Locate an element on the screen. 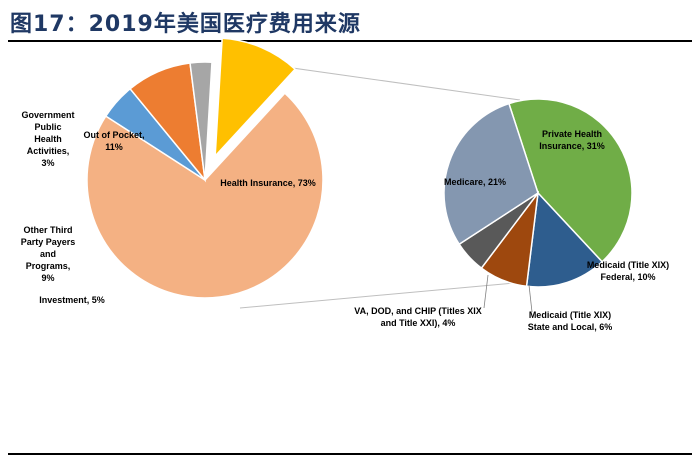 This screenshot has height=461, width=700. label-gov-line2: Public is located at coordinates (47, 127).